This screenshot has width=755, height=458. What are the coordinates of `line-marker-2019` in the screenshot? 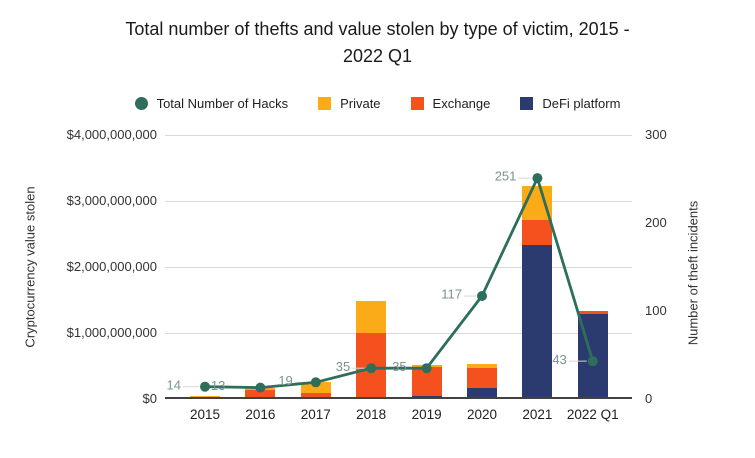 It's located at (426, 368).